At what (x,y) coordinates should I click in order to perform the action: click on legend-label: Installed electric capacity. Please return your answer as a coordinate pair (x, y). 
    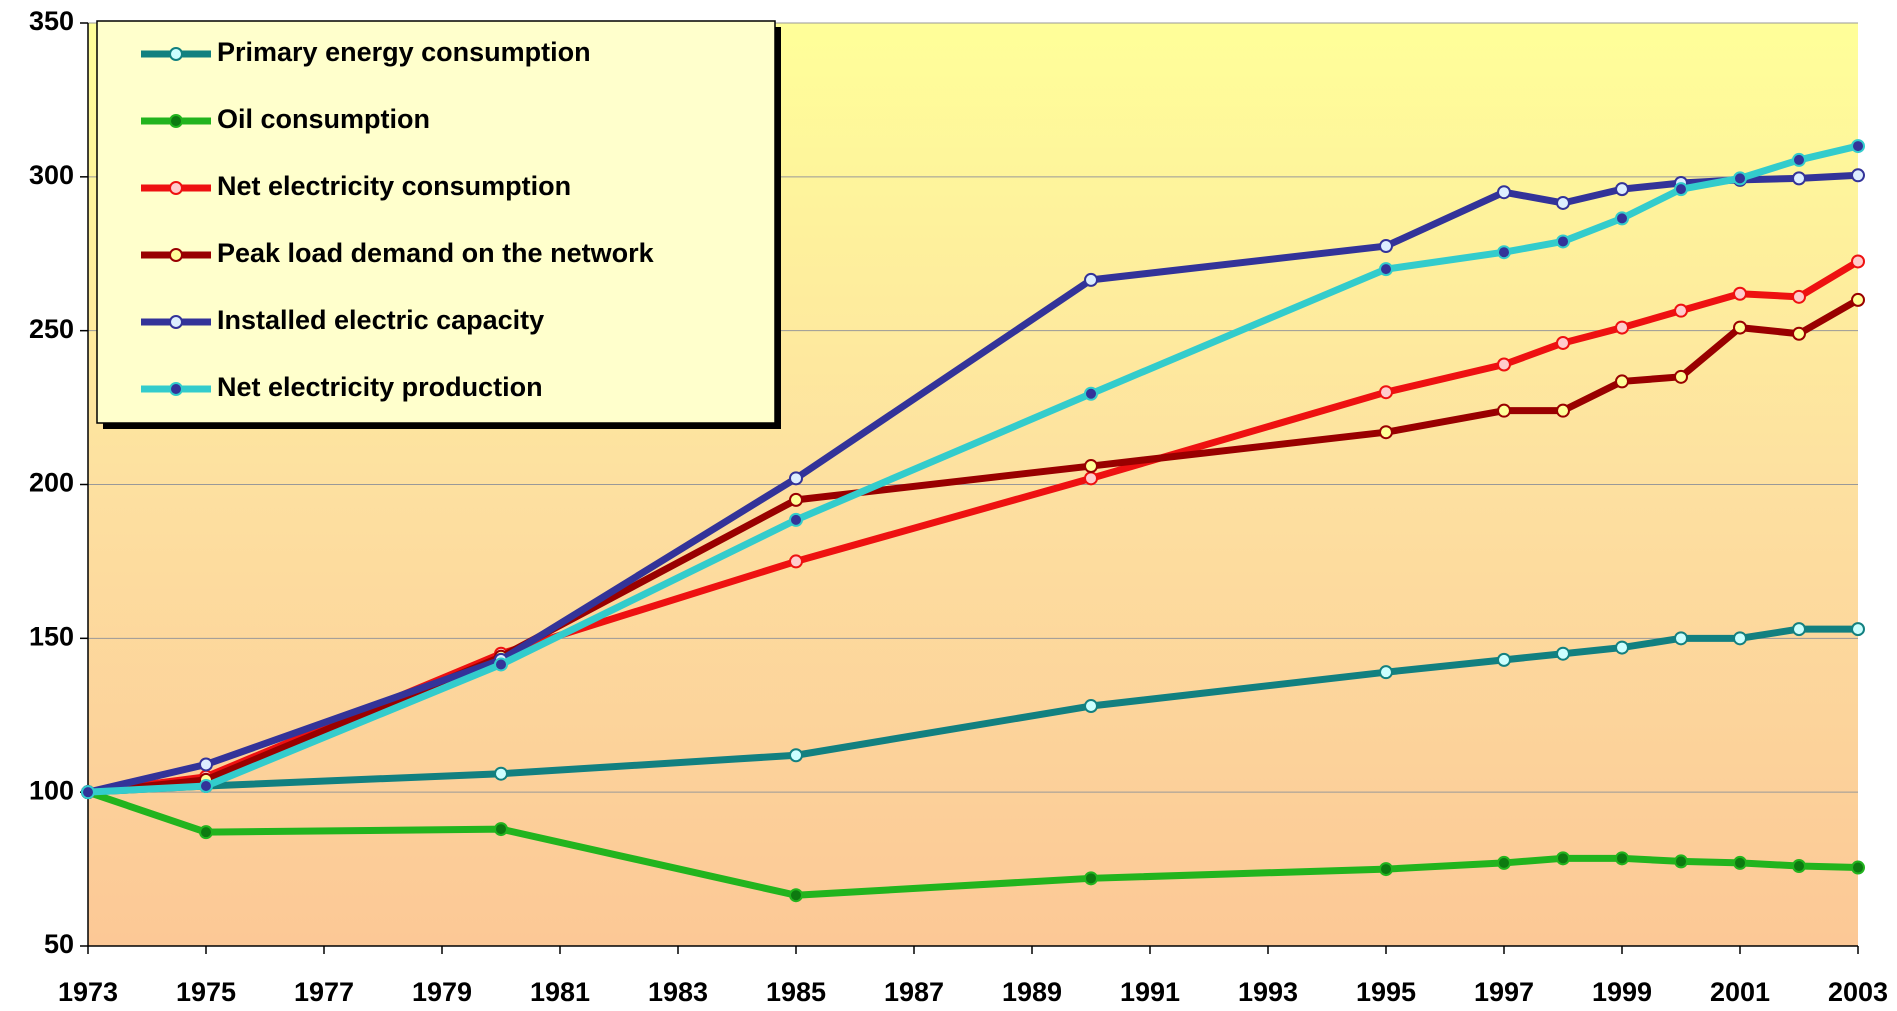
    Looking at the image, I should click on (380, 320).